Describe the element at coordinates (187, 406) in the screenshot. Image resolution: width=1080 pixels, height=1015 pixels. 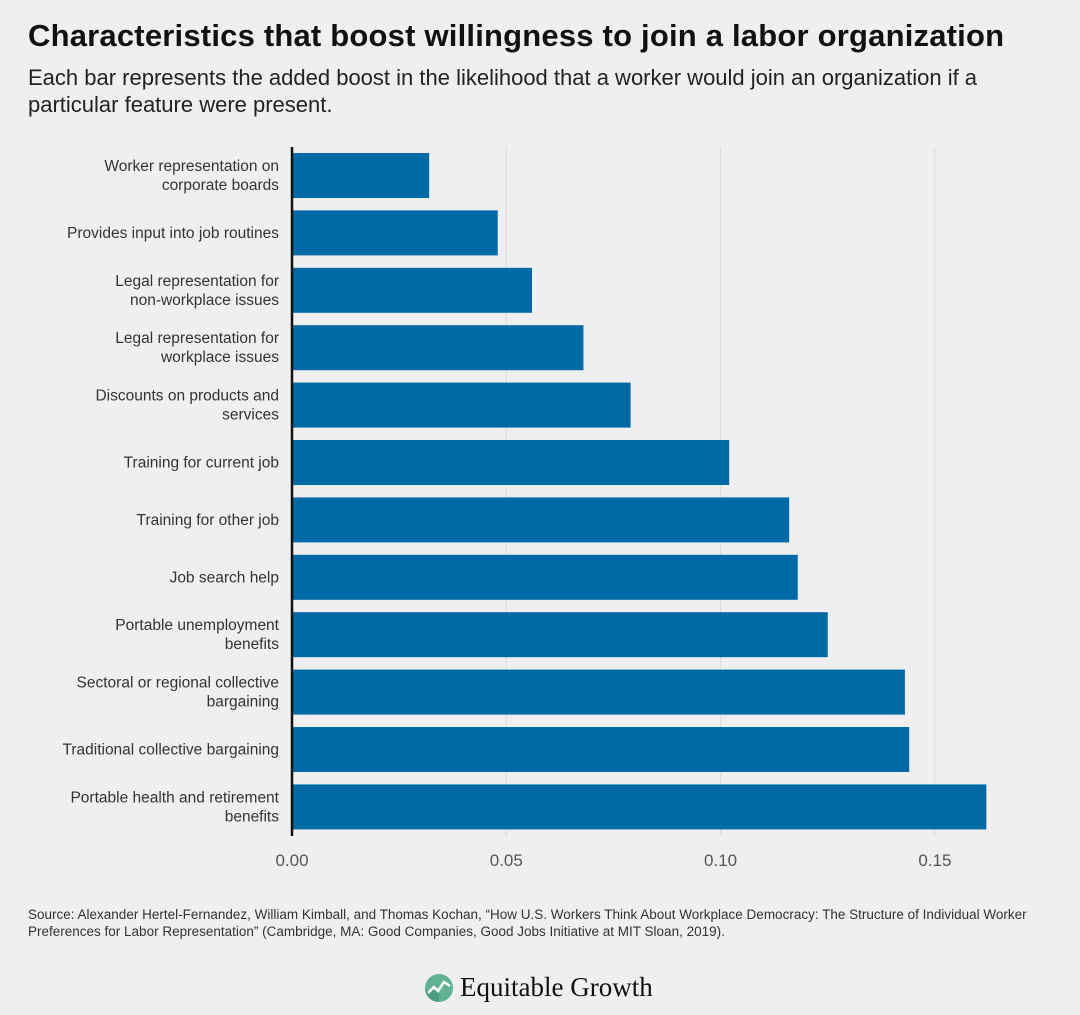
I see `category-label: Discounts on products and services` at that location.